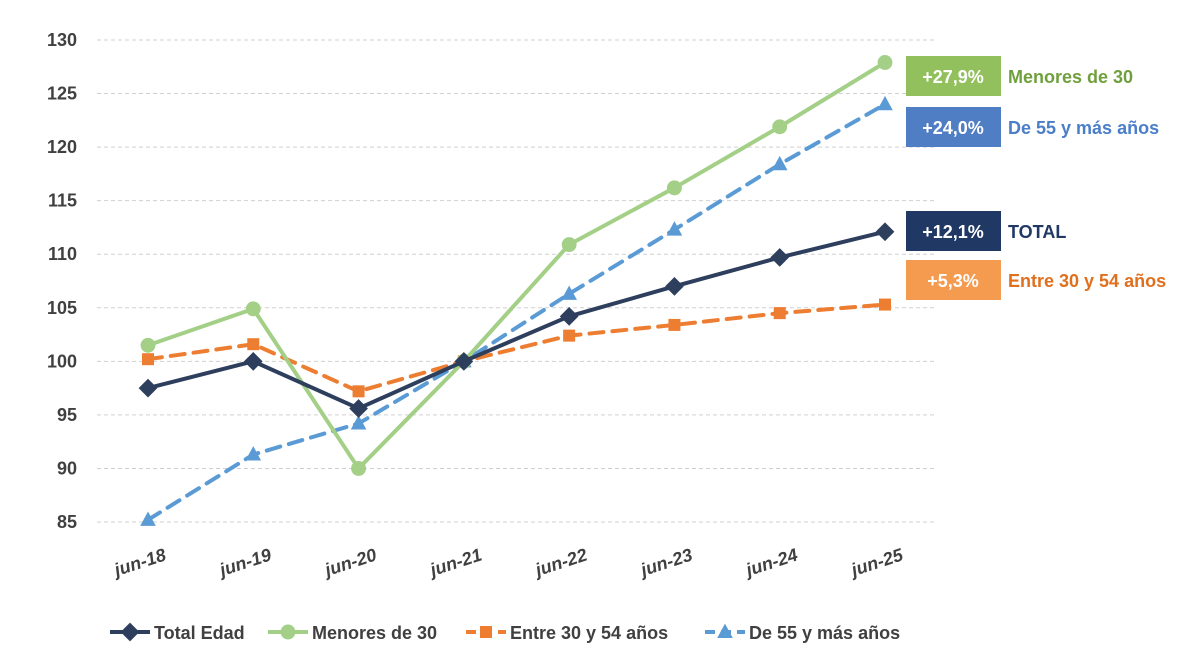 This screenshot has height=654, width=1200. What do you see at coordinates (771, 563) in the screenshot?
I see `x-tick-label: jun-24` at bounding box center [771, 563].